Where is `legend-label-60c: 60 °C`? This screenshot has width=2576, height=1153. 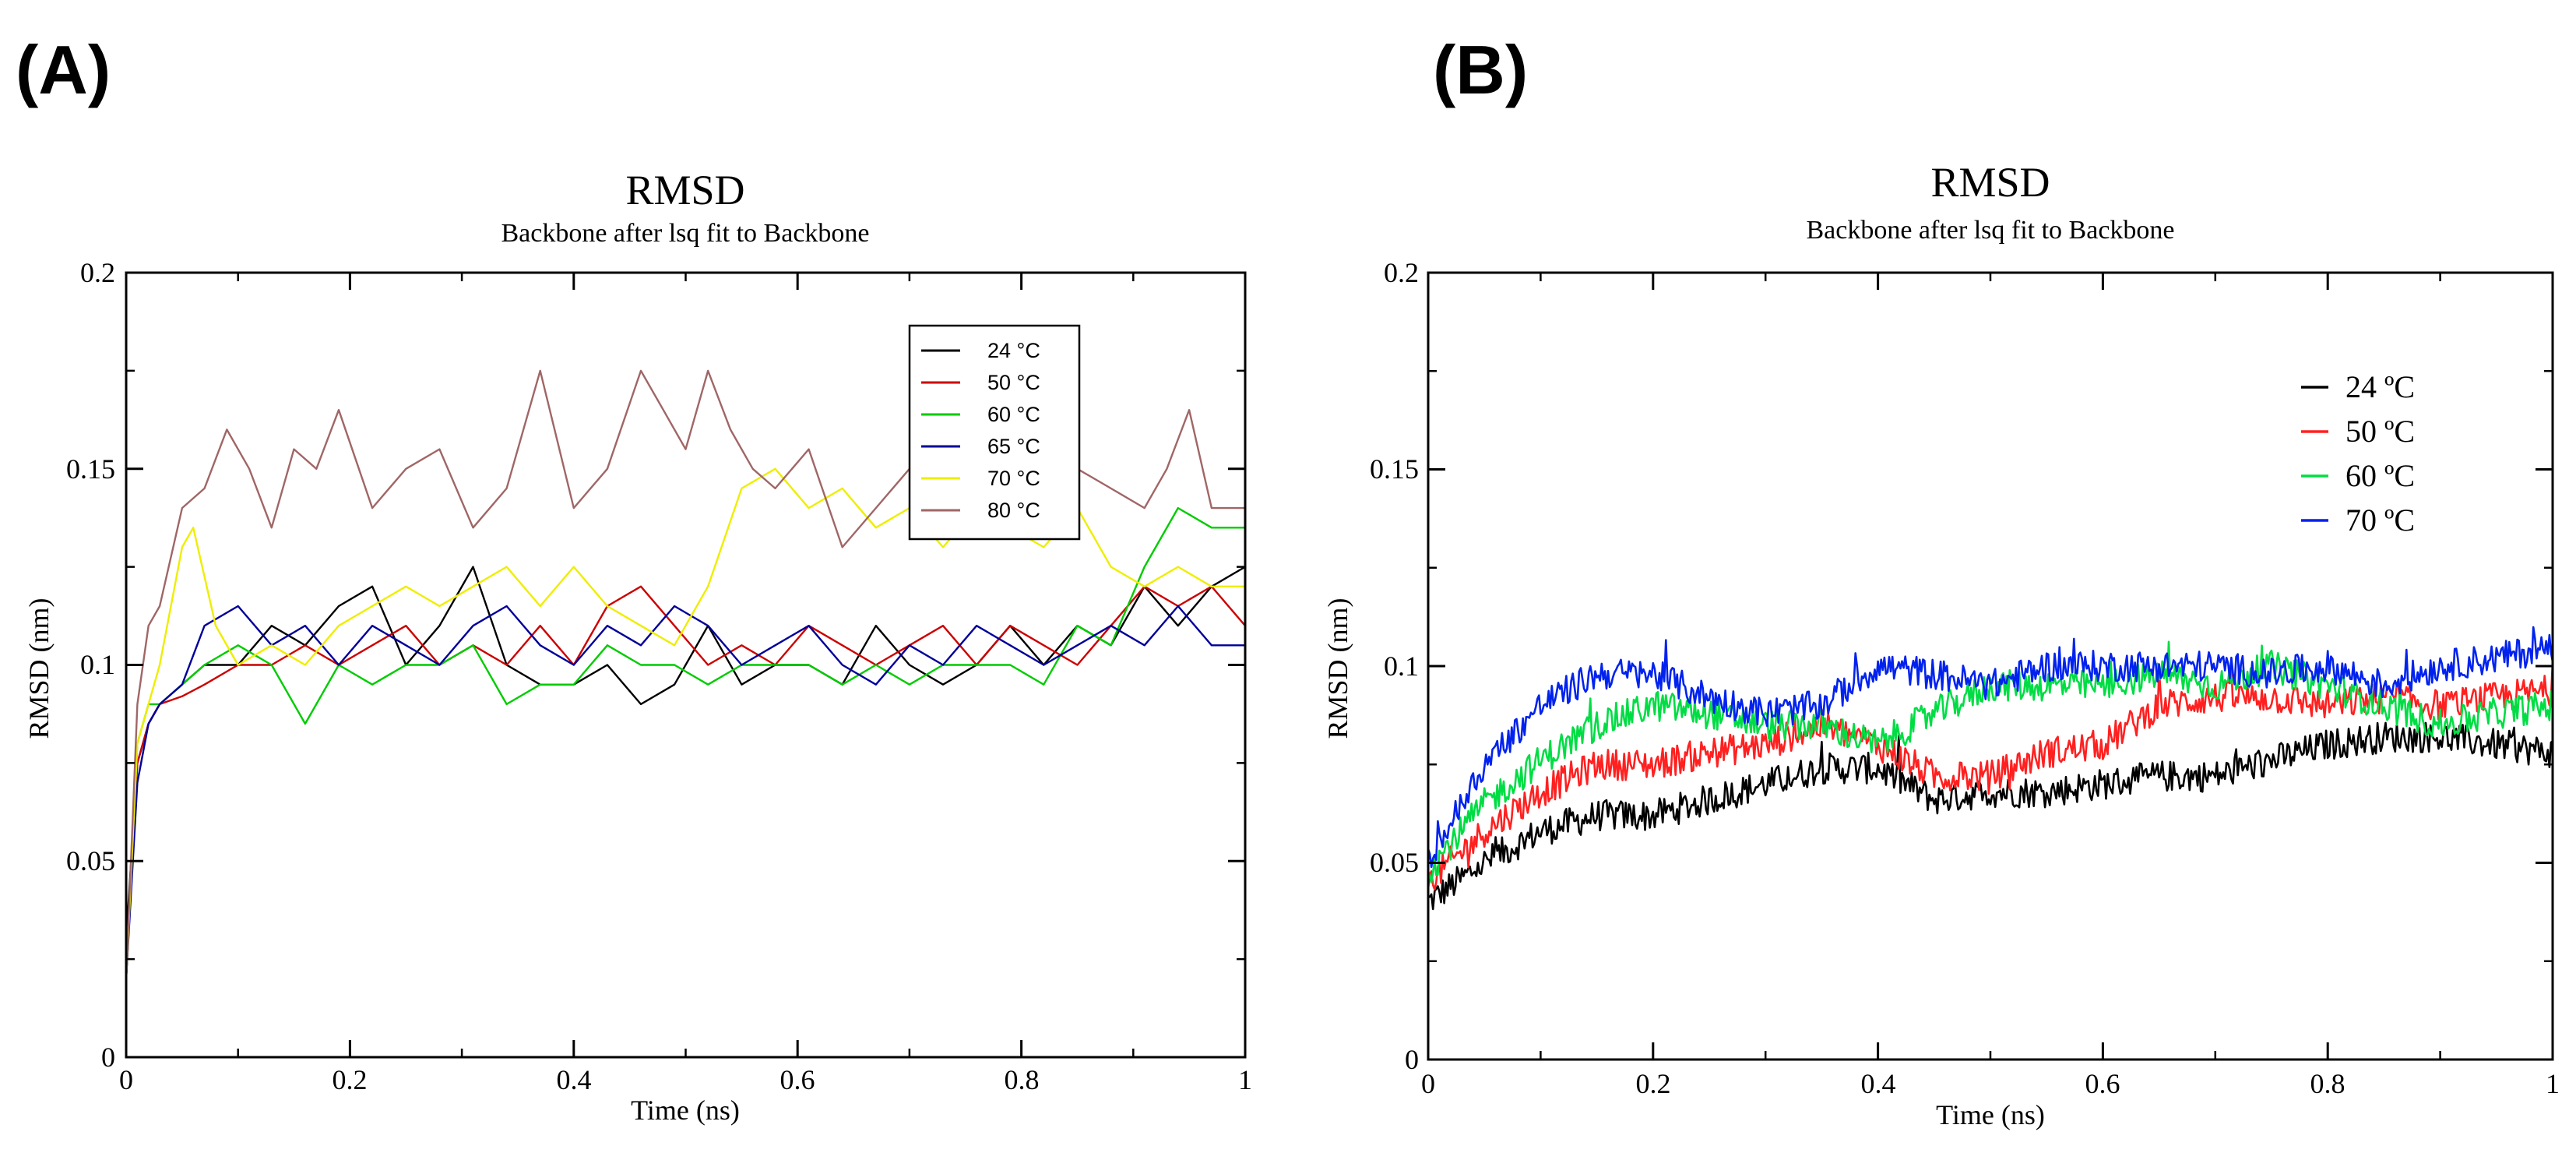 legend-label-60c: 60 °C is located at coordinates (1013, 414).